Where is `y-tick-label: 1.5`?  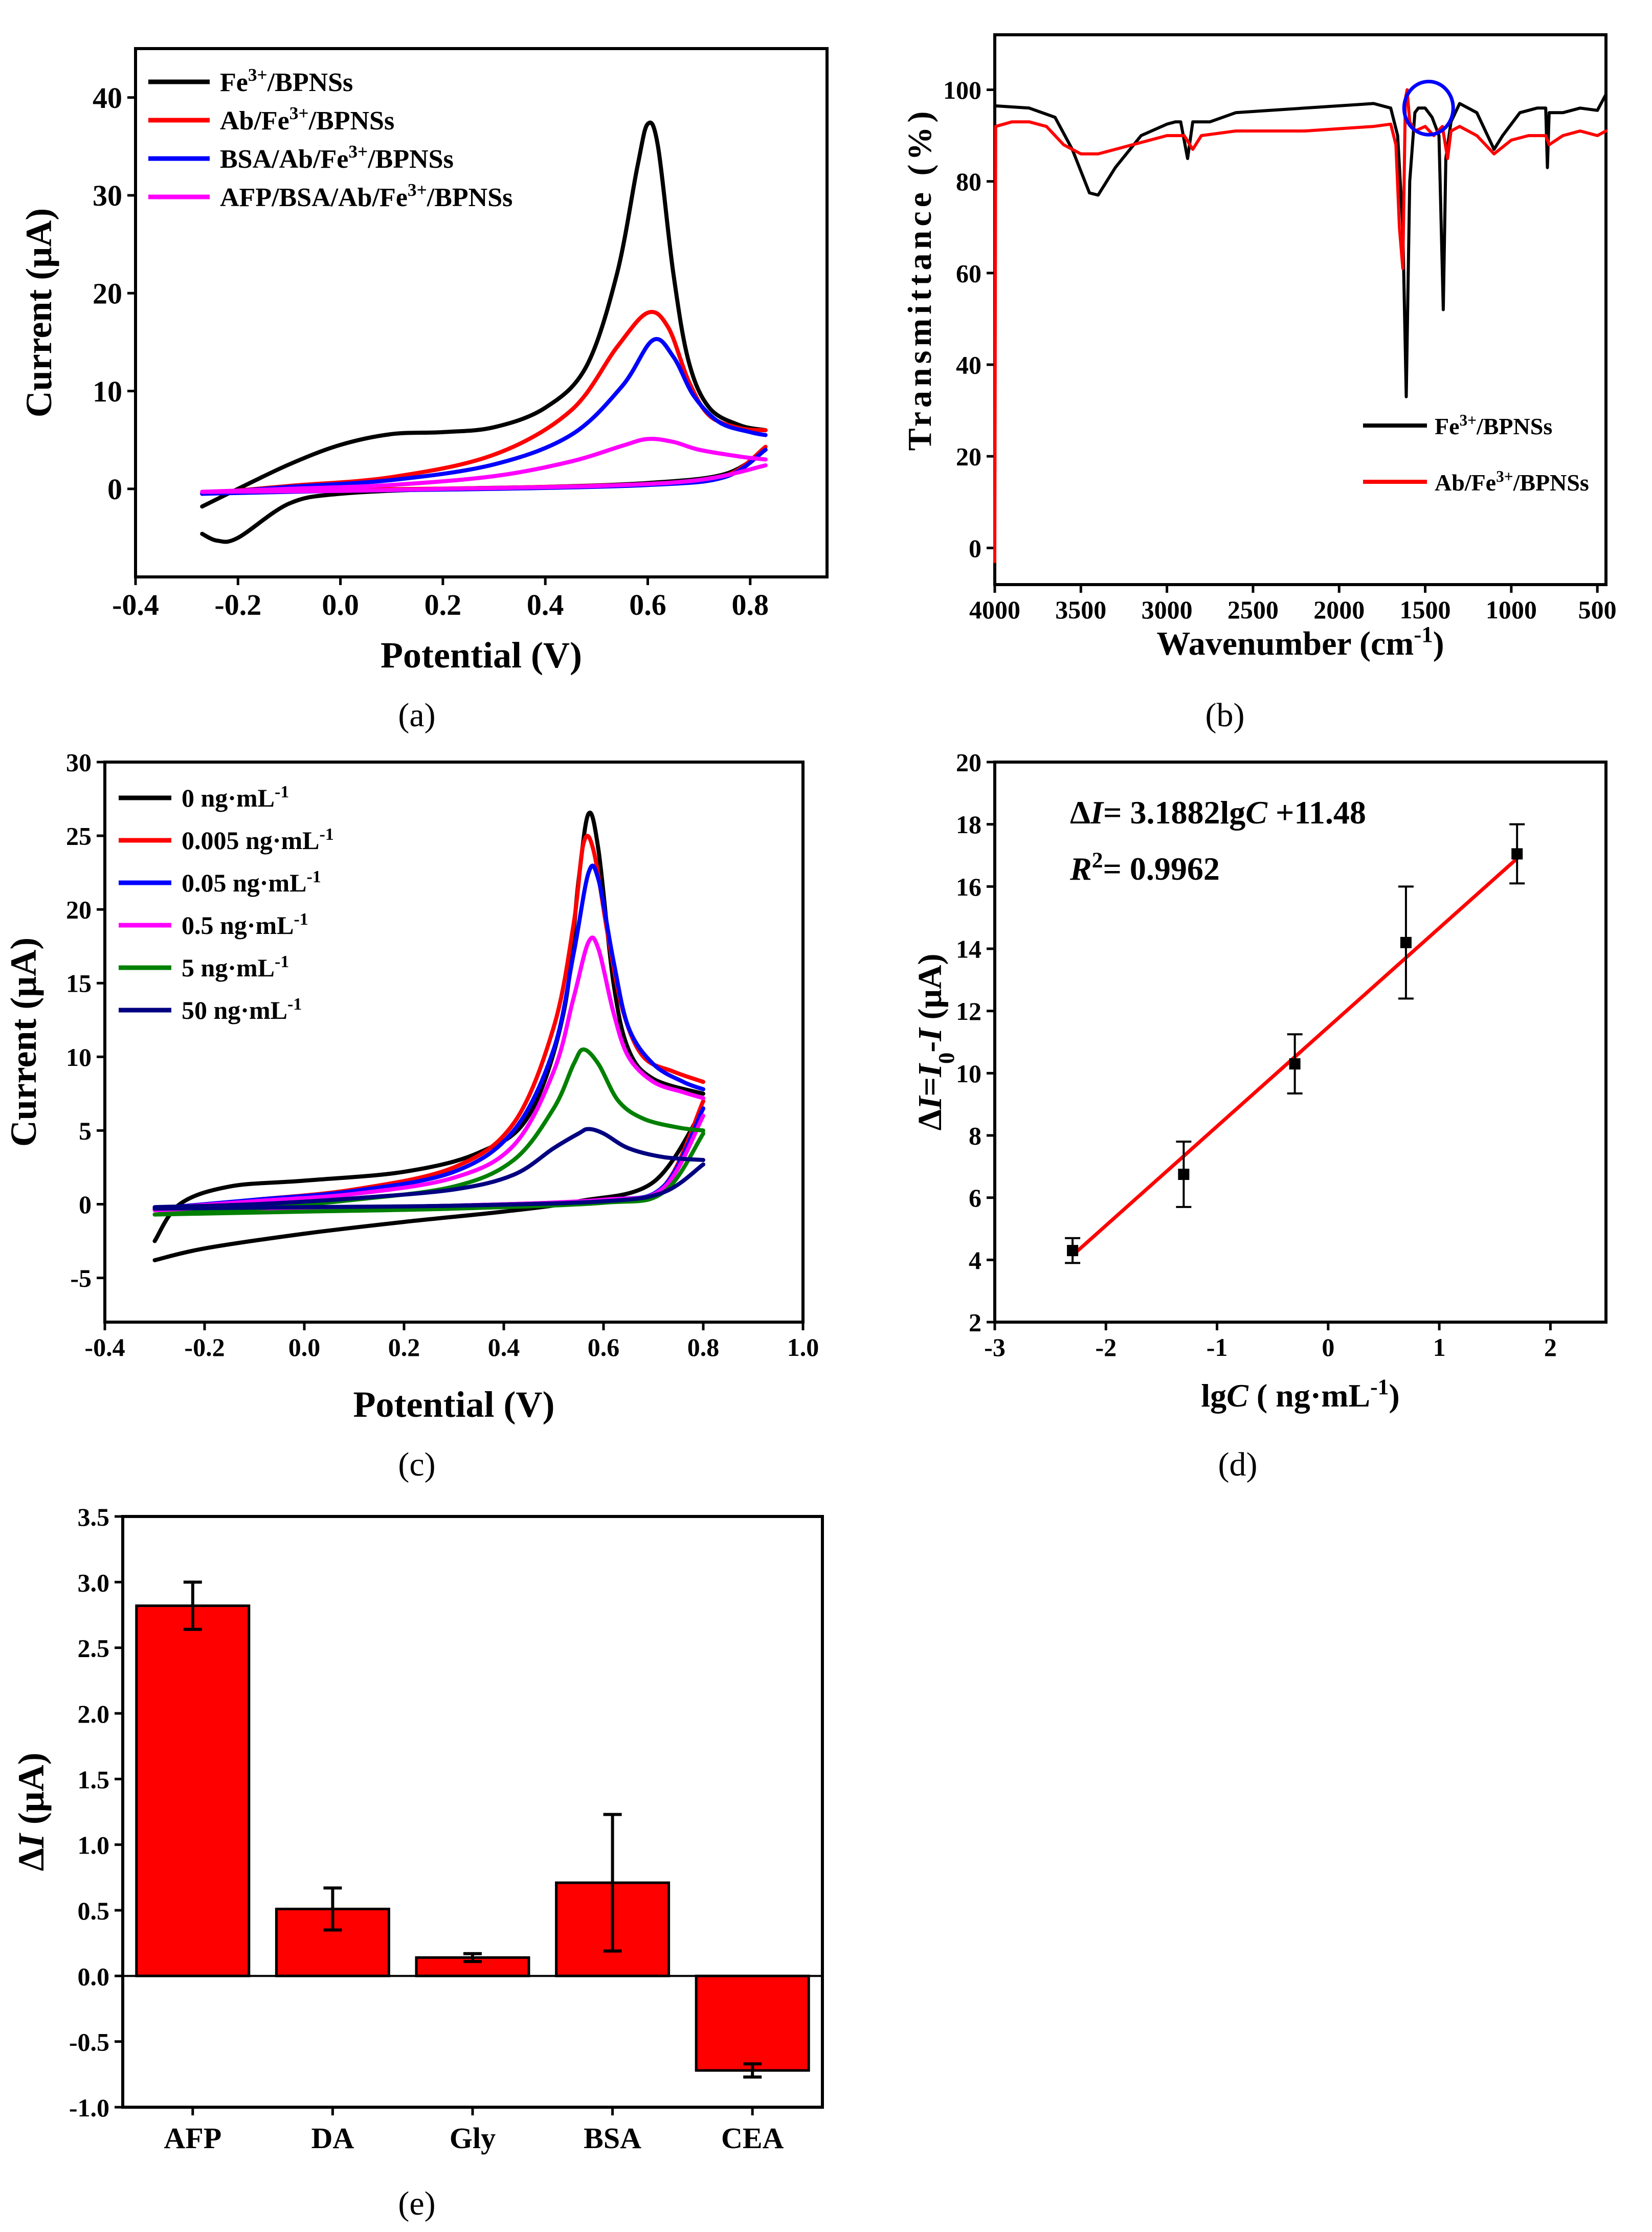 y-tick-label: 1.5 is located at coordinates (94, 1779).